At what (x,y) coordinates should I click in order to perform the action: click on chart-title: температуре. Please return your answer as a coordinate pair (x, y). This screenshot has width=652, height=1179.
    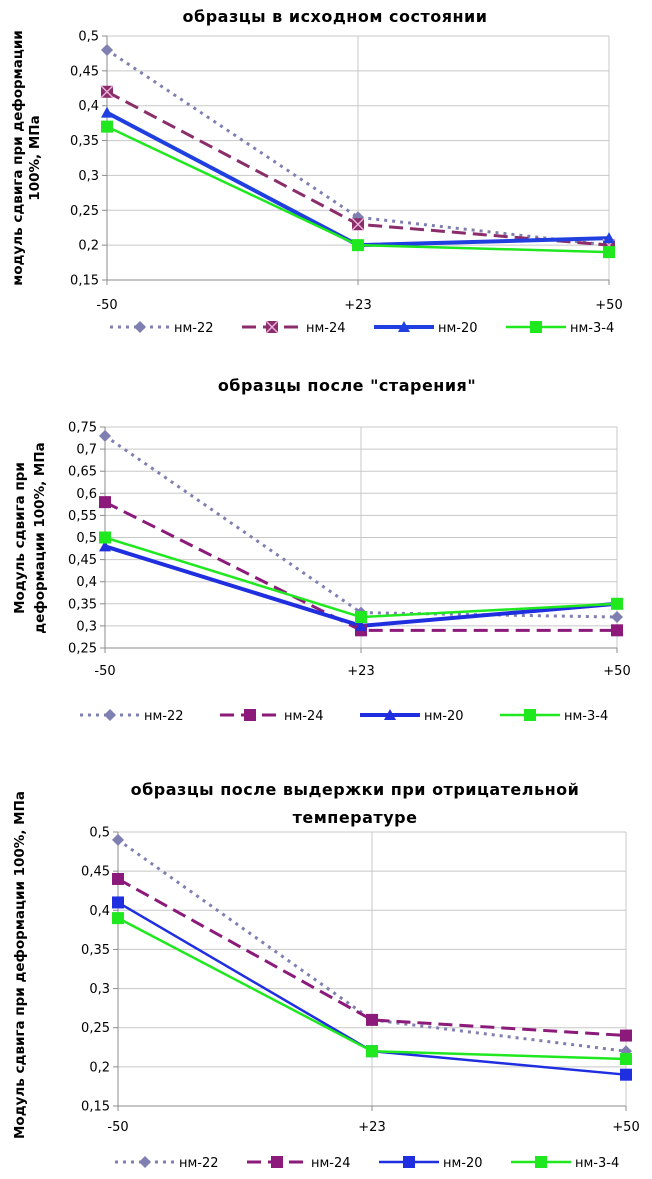
    Looking at the image, I should click on (355, 817).